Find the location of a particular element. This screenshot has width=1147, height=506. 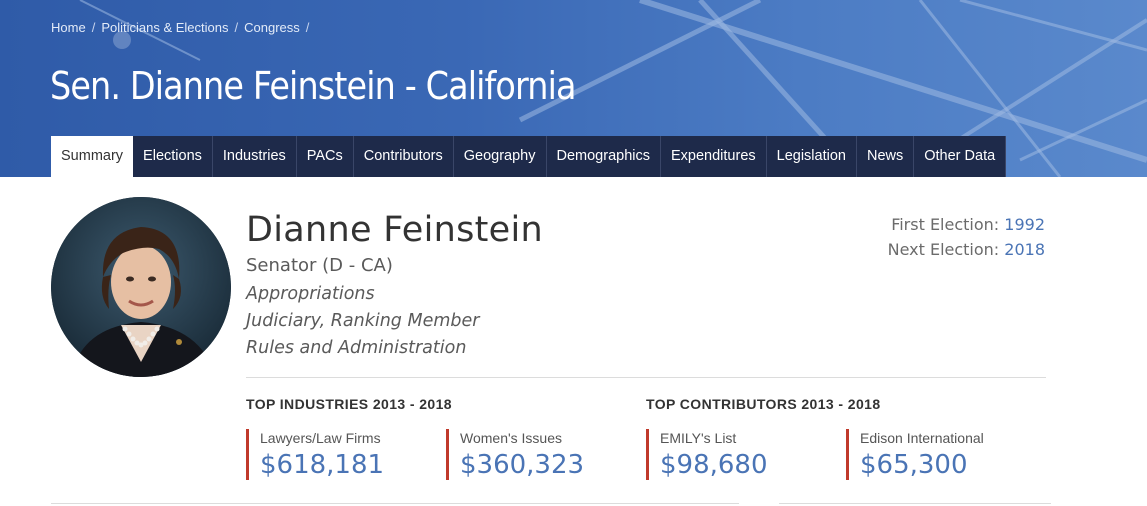

portrait-image is located at coordinates (141, 287).